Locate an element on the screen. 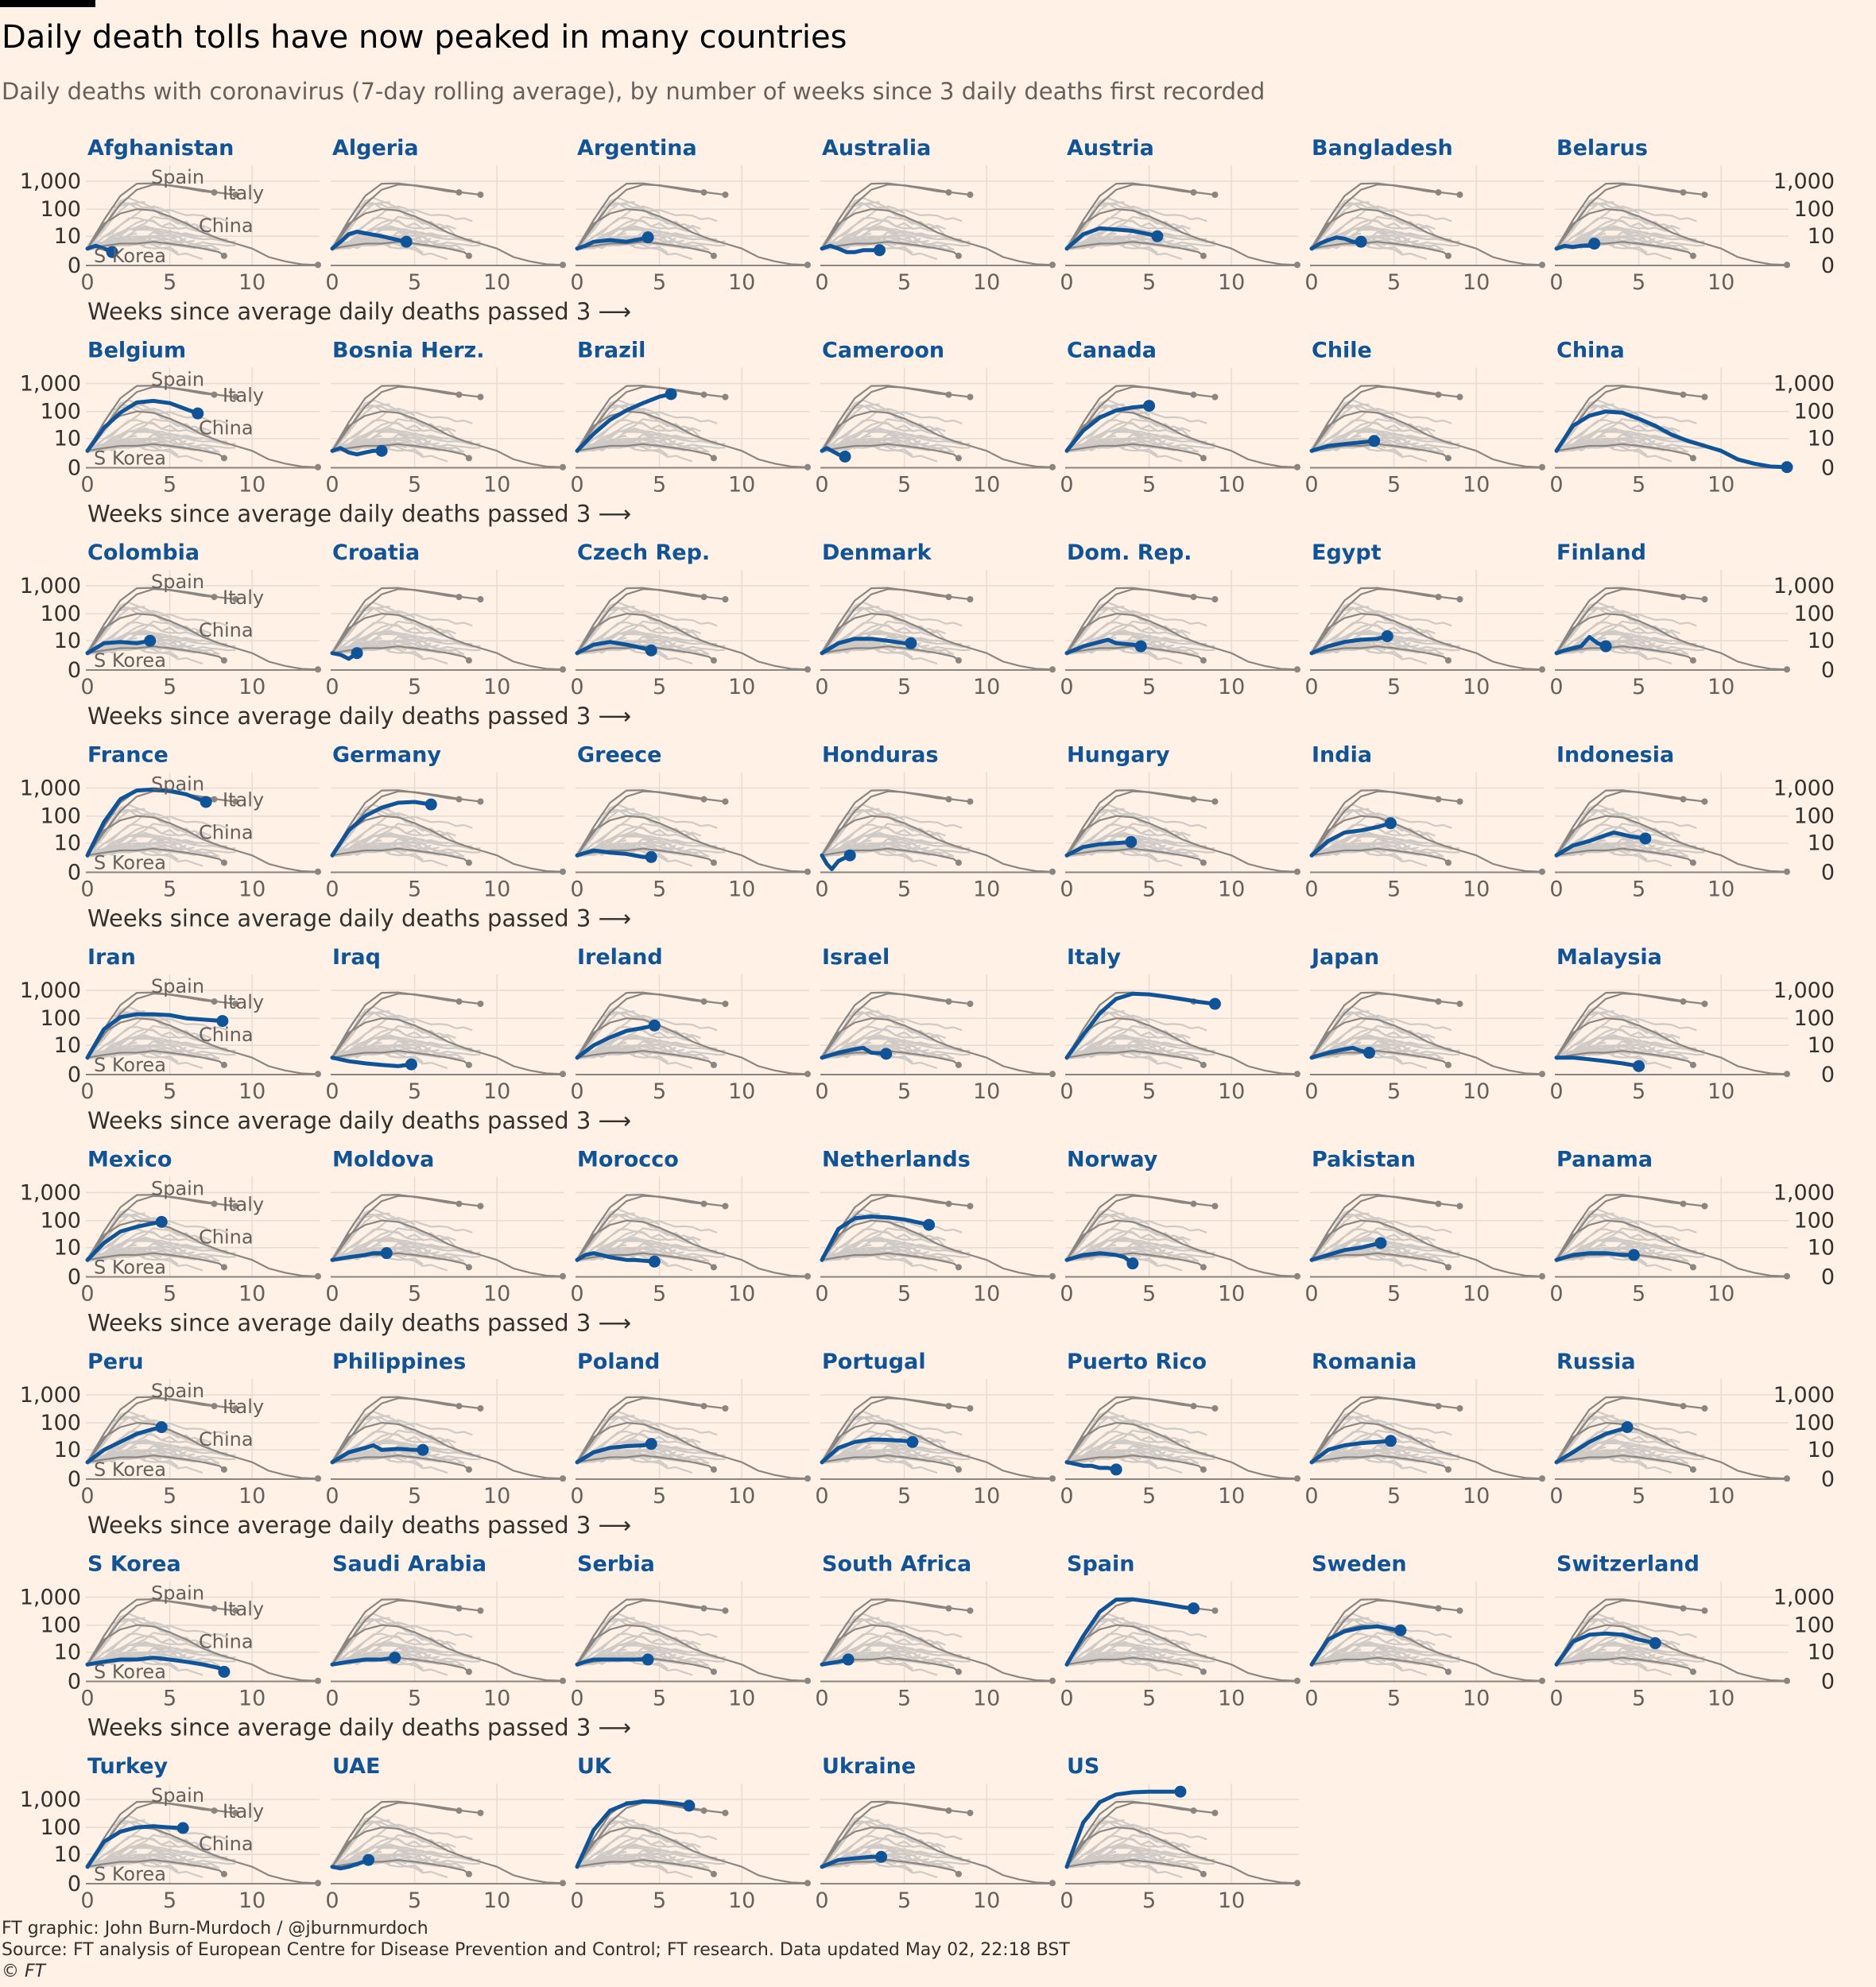 The image size is (1876, 1987). panel-hungary: Hungary 0 5 10 is located at coordinates (1180, 822).